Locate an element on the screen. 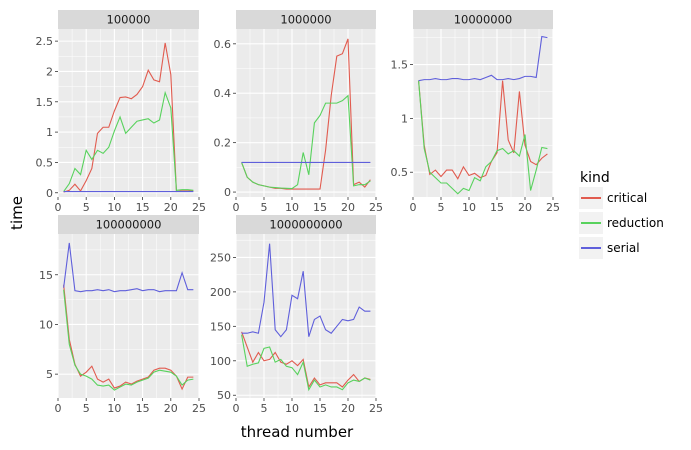 Image resolution: width=691 pixels, height=450 pixels. facet-panel: 1000000 0 0.2 0.4 0.6 0 5 10 15 20 25 is located at coordinates (298, 112).